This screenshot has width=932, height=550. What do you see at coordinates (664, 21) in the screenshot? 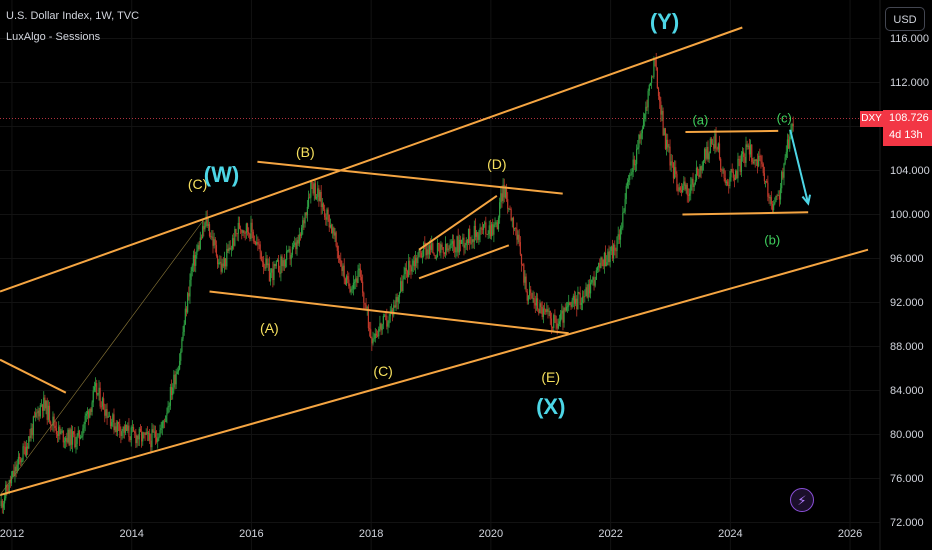
I see `wave-label: (Y)` at bounding box center [664, 21].